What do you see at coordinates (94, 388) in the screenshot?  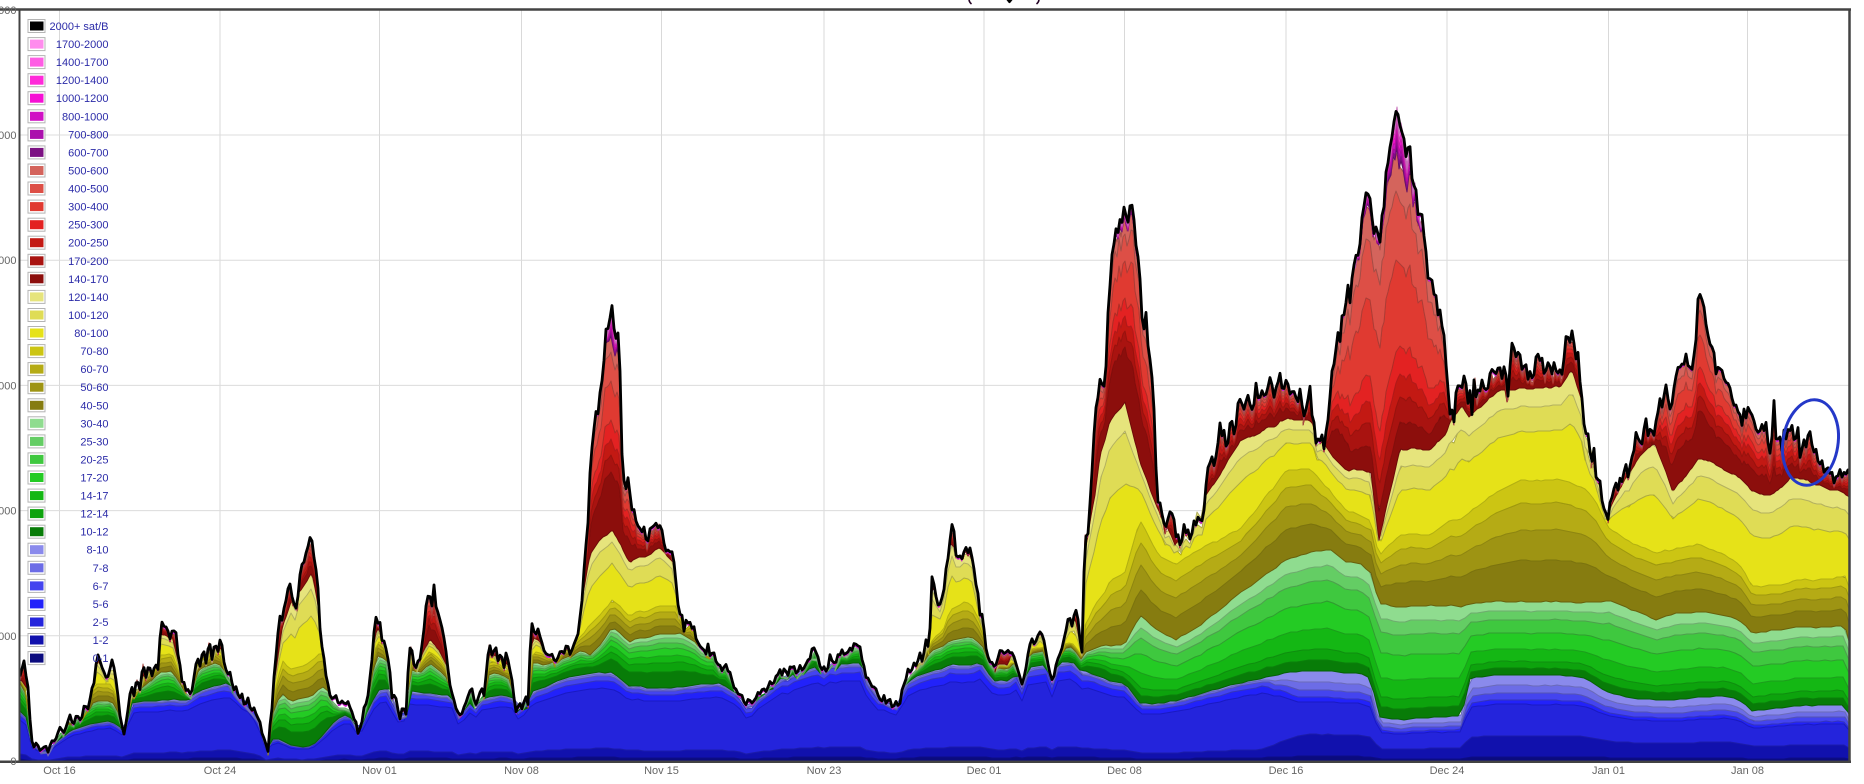 I see `svg-text: 50-60` at bounding box center [94, 388].